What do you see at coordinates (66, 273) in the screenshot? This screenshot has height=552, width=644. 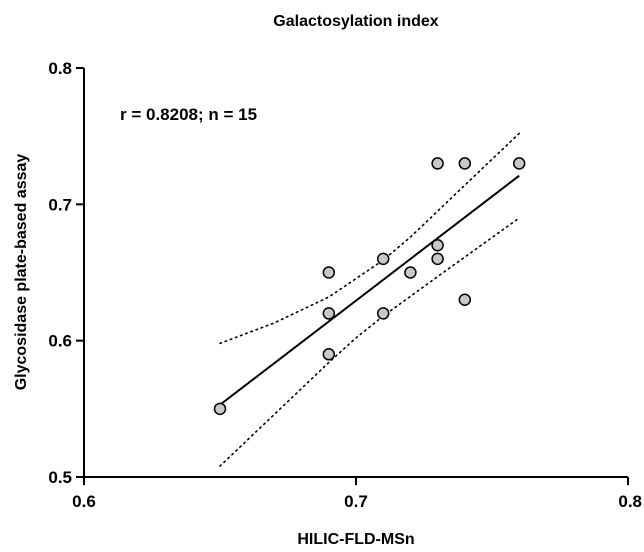 I see `y-ticks: 0.5 0.6 0.7 0.8` at bounding box center [66, 273].